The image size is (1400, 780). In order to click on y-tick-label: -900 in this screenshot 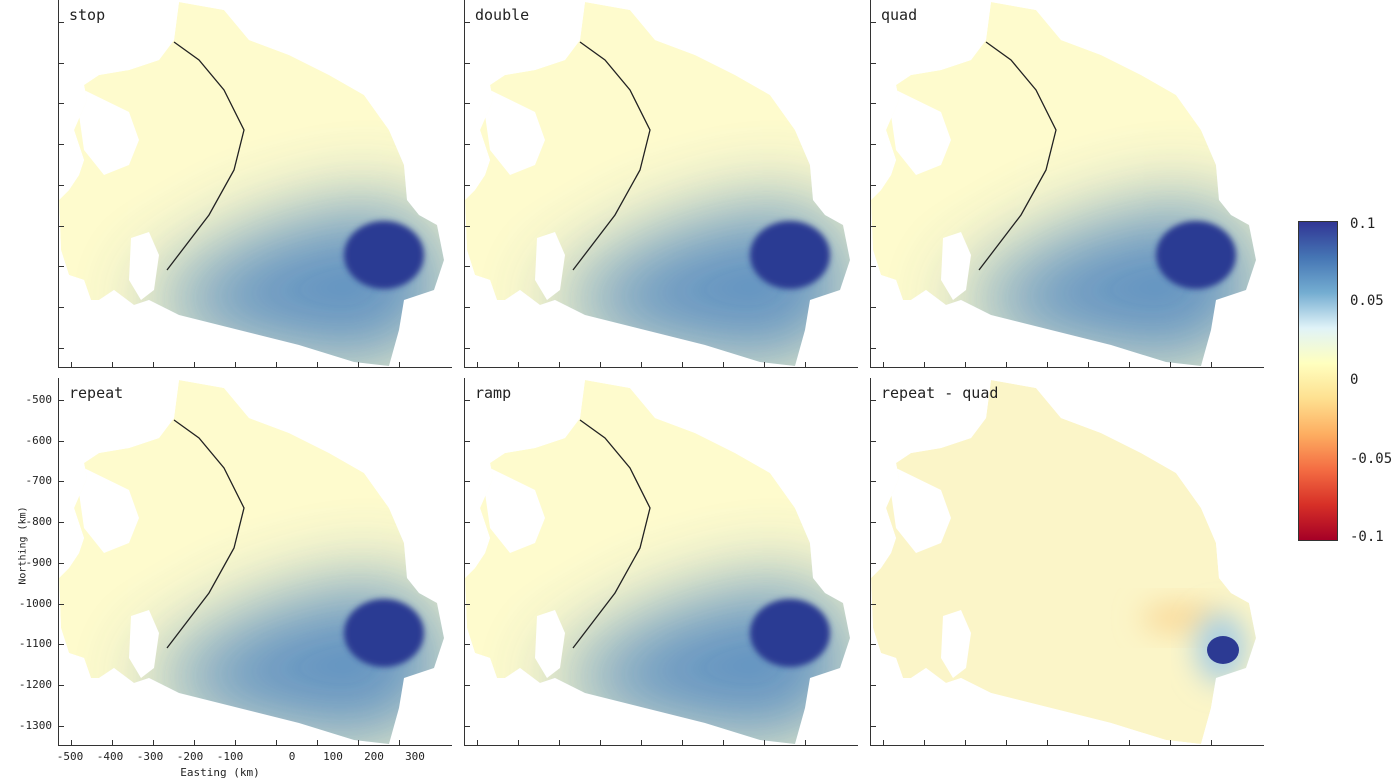, I will do `click(39, 562)`.